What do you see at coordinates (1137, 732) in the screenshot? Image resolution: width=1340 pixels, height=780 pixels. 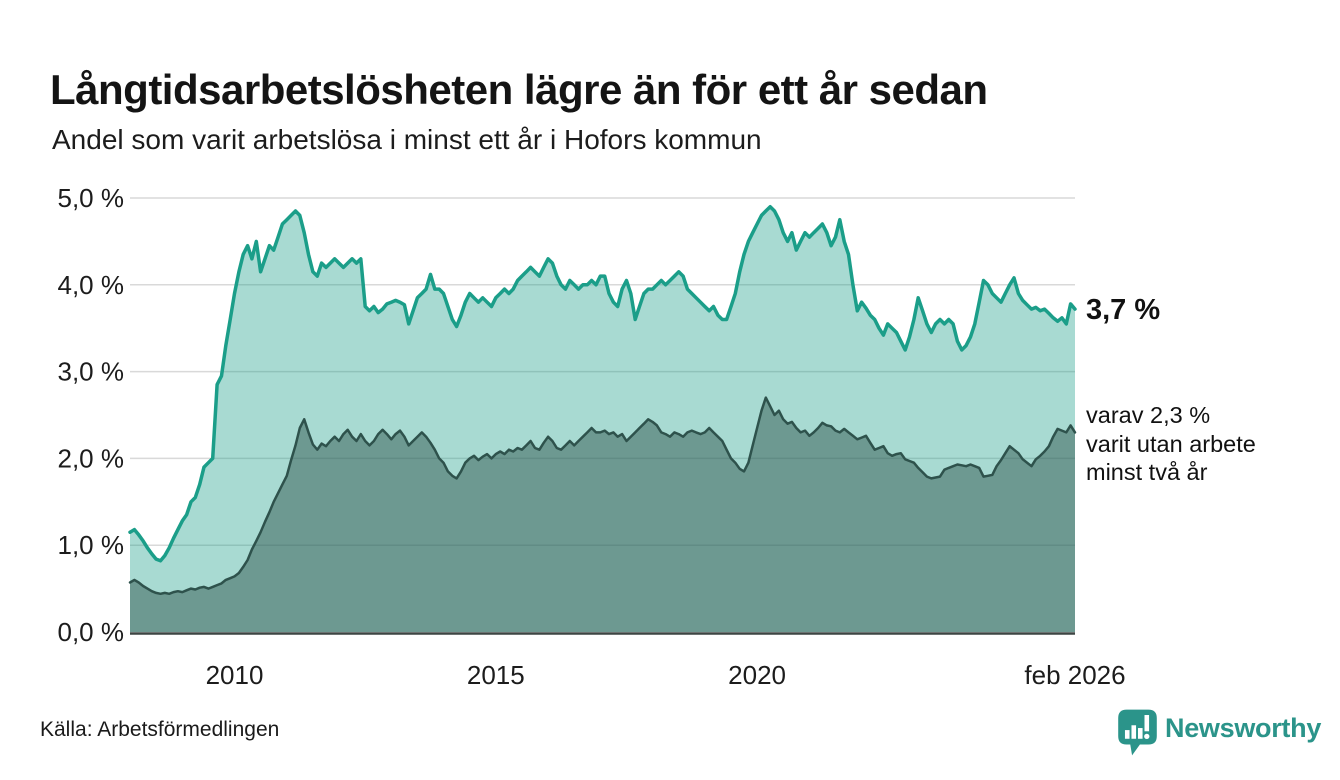 I see `bar-chart-pin-icon` at bounding box center [1137, 732].